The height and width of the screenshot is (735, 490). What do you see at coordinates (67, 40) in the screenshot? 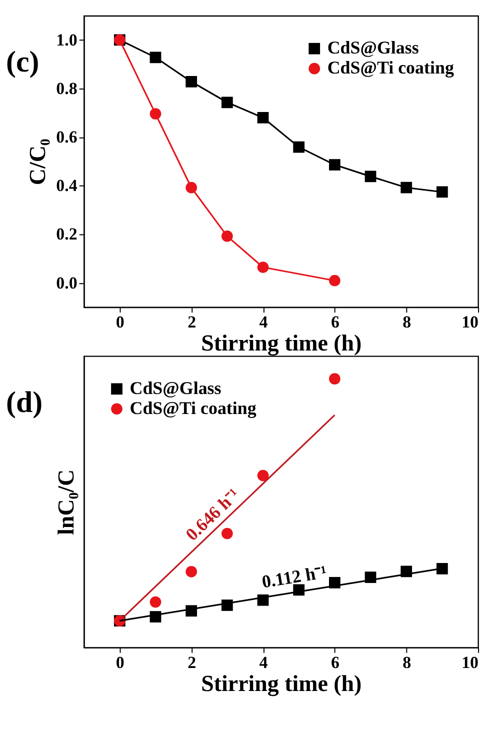
I see `y-tick-label: 1.0` at bounding box center [67, 40].